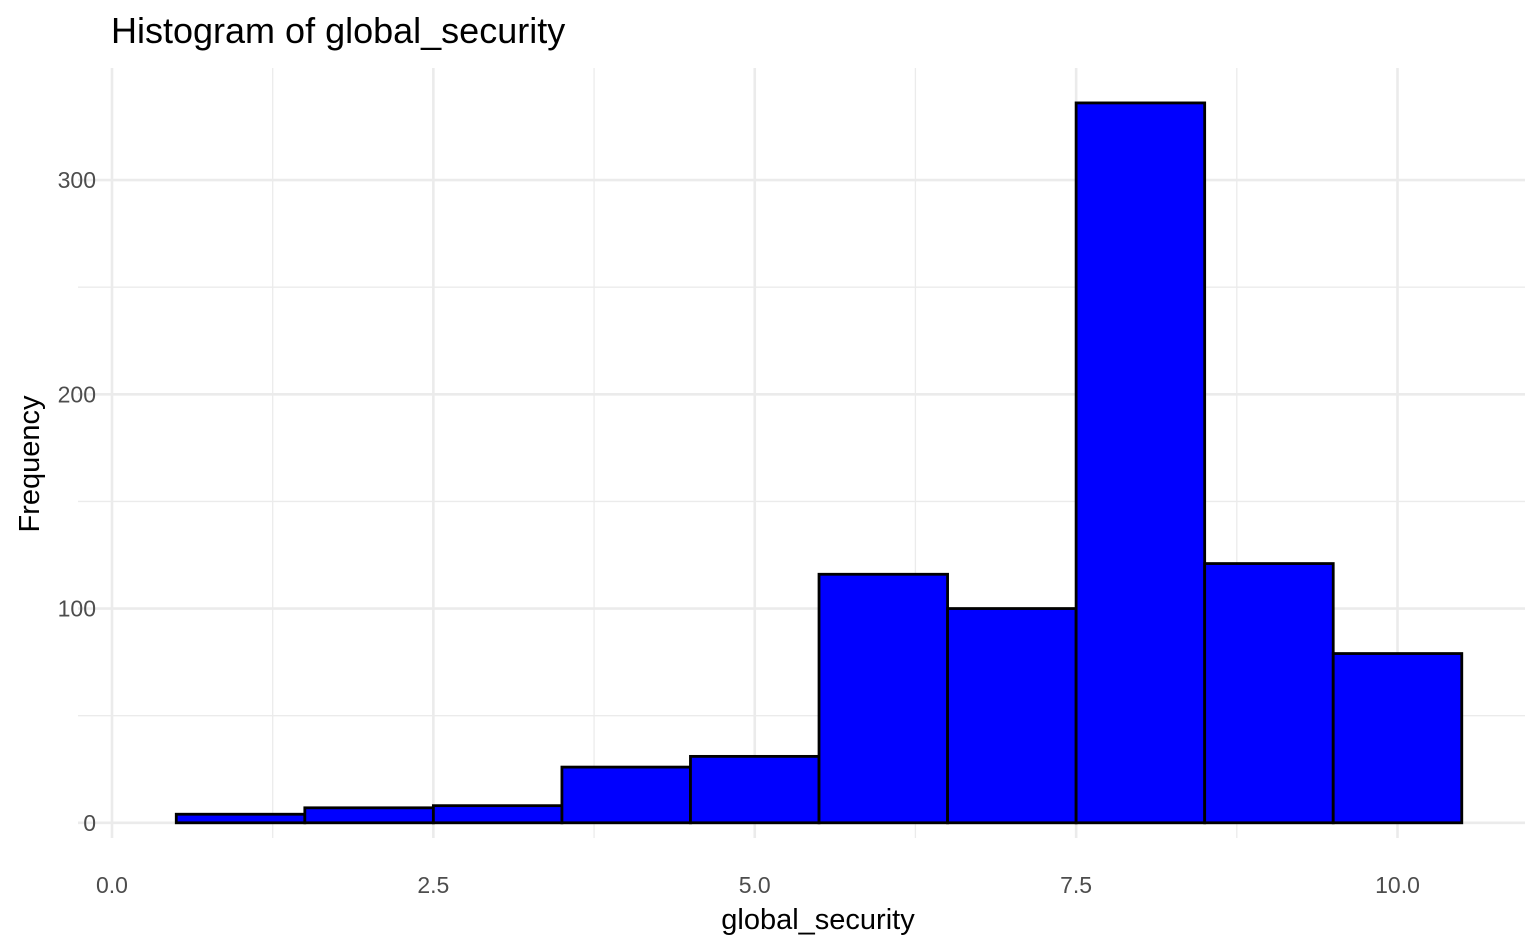 This screenshot has width=1540, height=951. I want to click on x-axis-tick-labels: 0.0 2.5 5.0 7.5 10.0, so click(758, 885).